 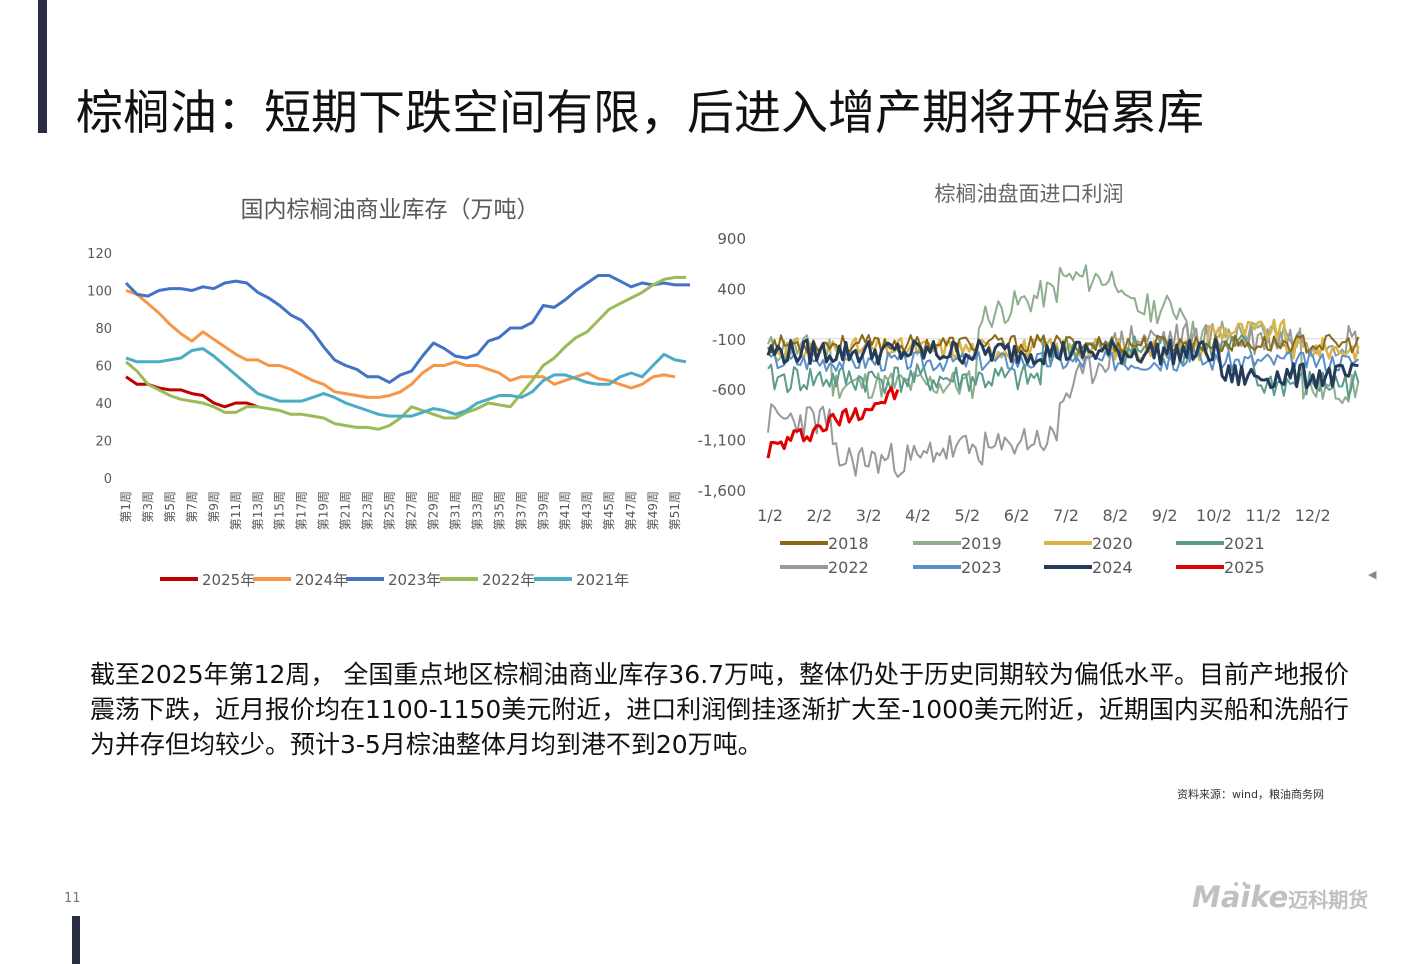 What do you see at coordinates (602, 580) in the screenshot?
I see `chart1-legend-label: 2021年` at bounding box center [602, 580].